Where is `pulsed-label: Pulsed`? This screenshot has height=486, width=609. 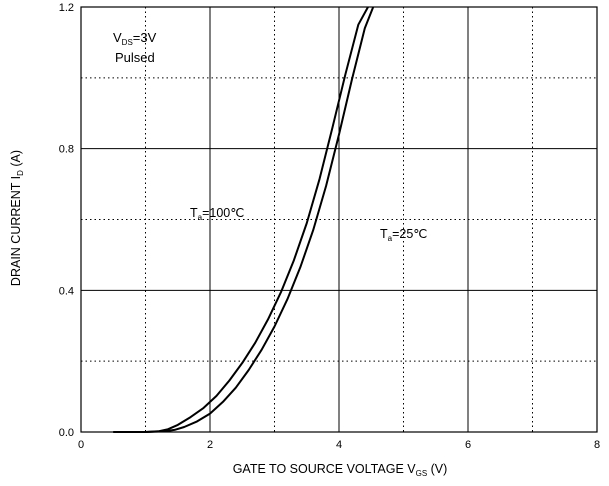
pulsed-label: Pulsed is located at coordinates (135, 57).